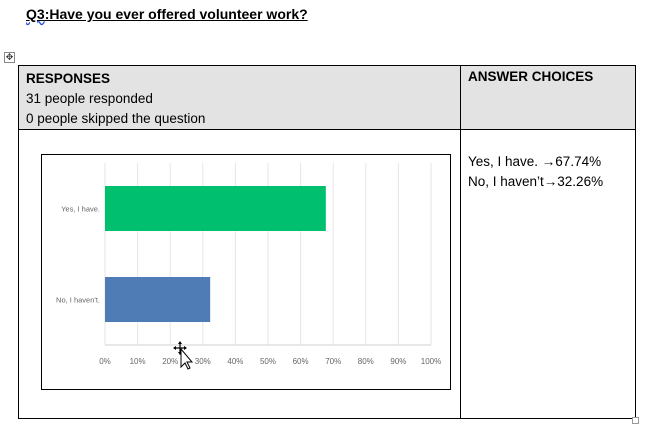  What do you see at coordinates (105, 361) in the screenshot?
I see `x-tick-label: 0%` at bounding box center [105, 361].